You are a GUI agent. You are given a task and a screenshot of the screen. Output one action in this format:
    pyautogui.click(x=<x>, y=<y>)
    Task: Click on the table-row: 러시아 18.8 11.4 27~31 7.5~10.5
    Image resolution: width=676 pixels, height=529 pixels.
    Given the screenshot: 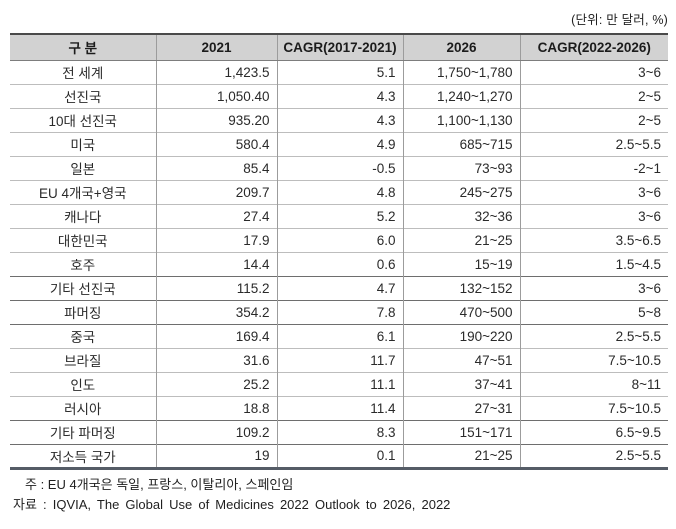 What is the action you would take?
    pyautogui.click(x=339, y=407)
    